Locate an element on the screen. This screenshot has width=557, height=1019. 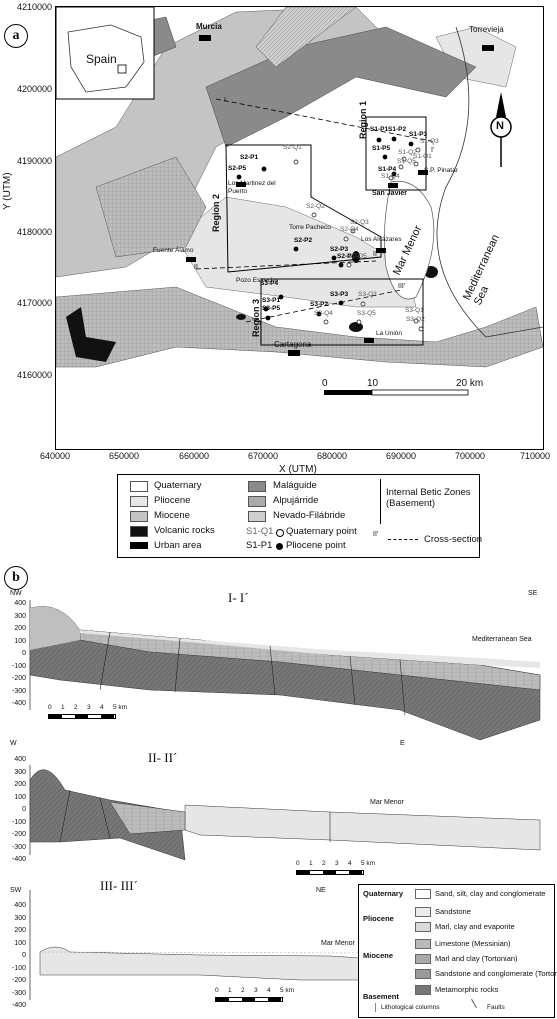
quaternary-point-label: S1-Q5 is located at coordinates (406, 161).